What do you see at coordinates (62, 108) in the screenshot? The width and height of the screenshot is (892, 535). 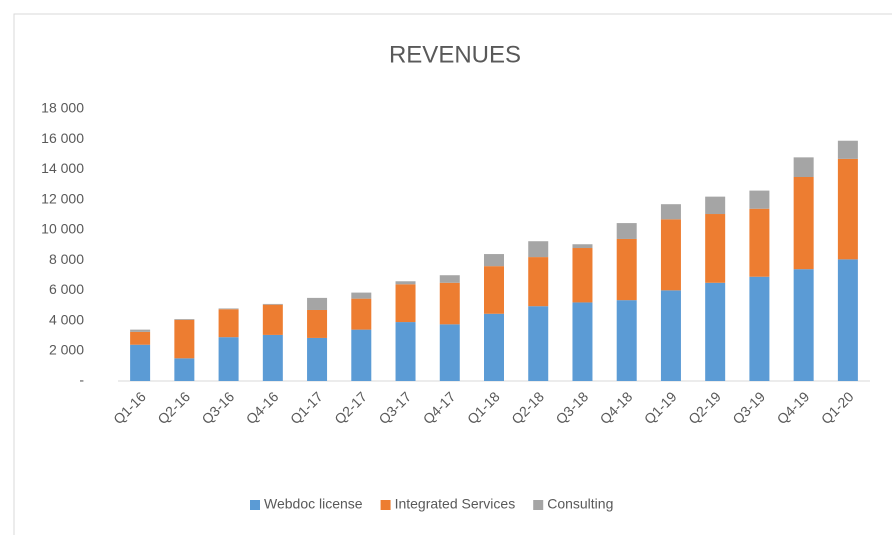 I see `y-tick-label: 18 000` at bounding box center [62, 108].